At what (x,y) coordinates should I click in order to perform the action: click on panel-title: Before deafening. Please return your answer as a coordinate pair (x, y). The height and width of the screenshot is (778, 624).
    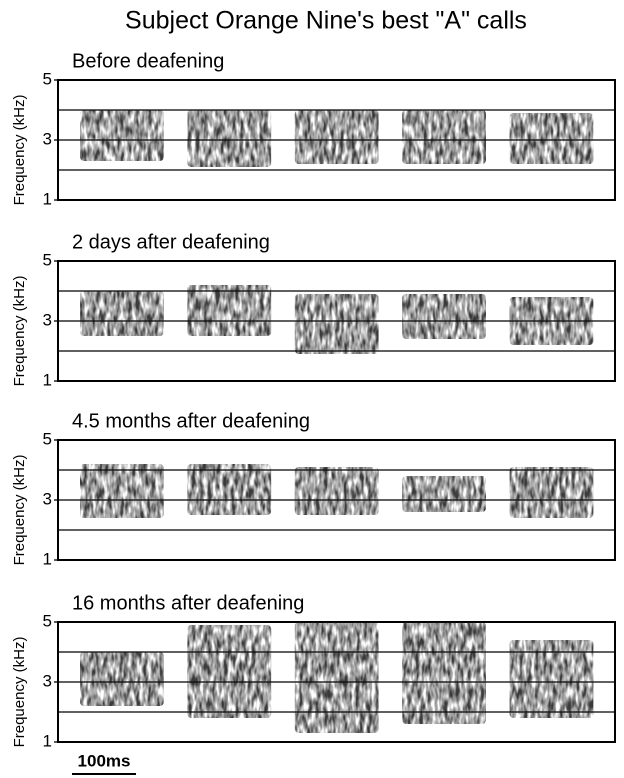
    Looking at the image, I should click on (148, 61).